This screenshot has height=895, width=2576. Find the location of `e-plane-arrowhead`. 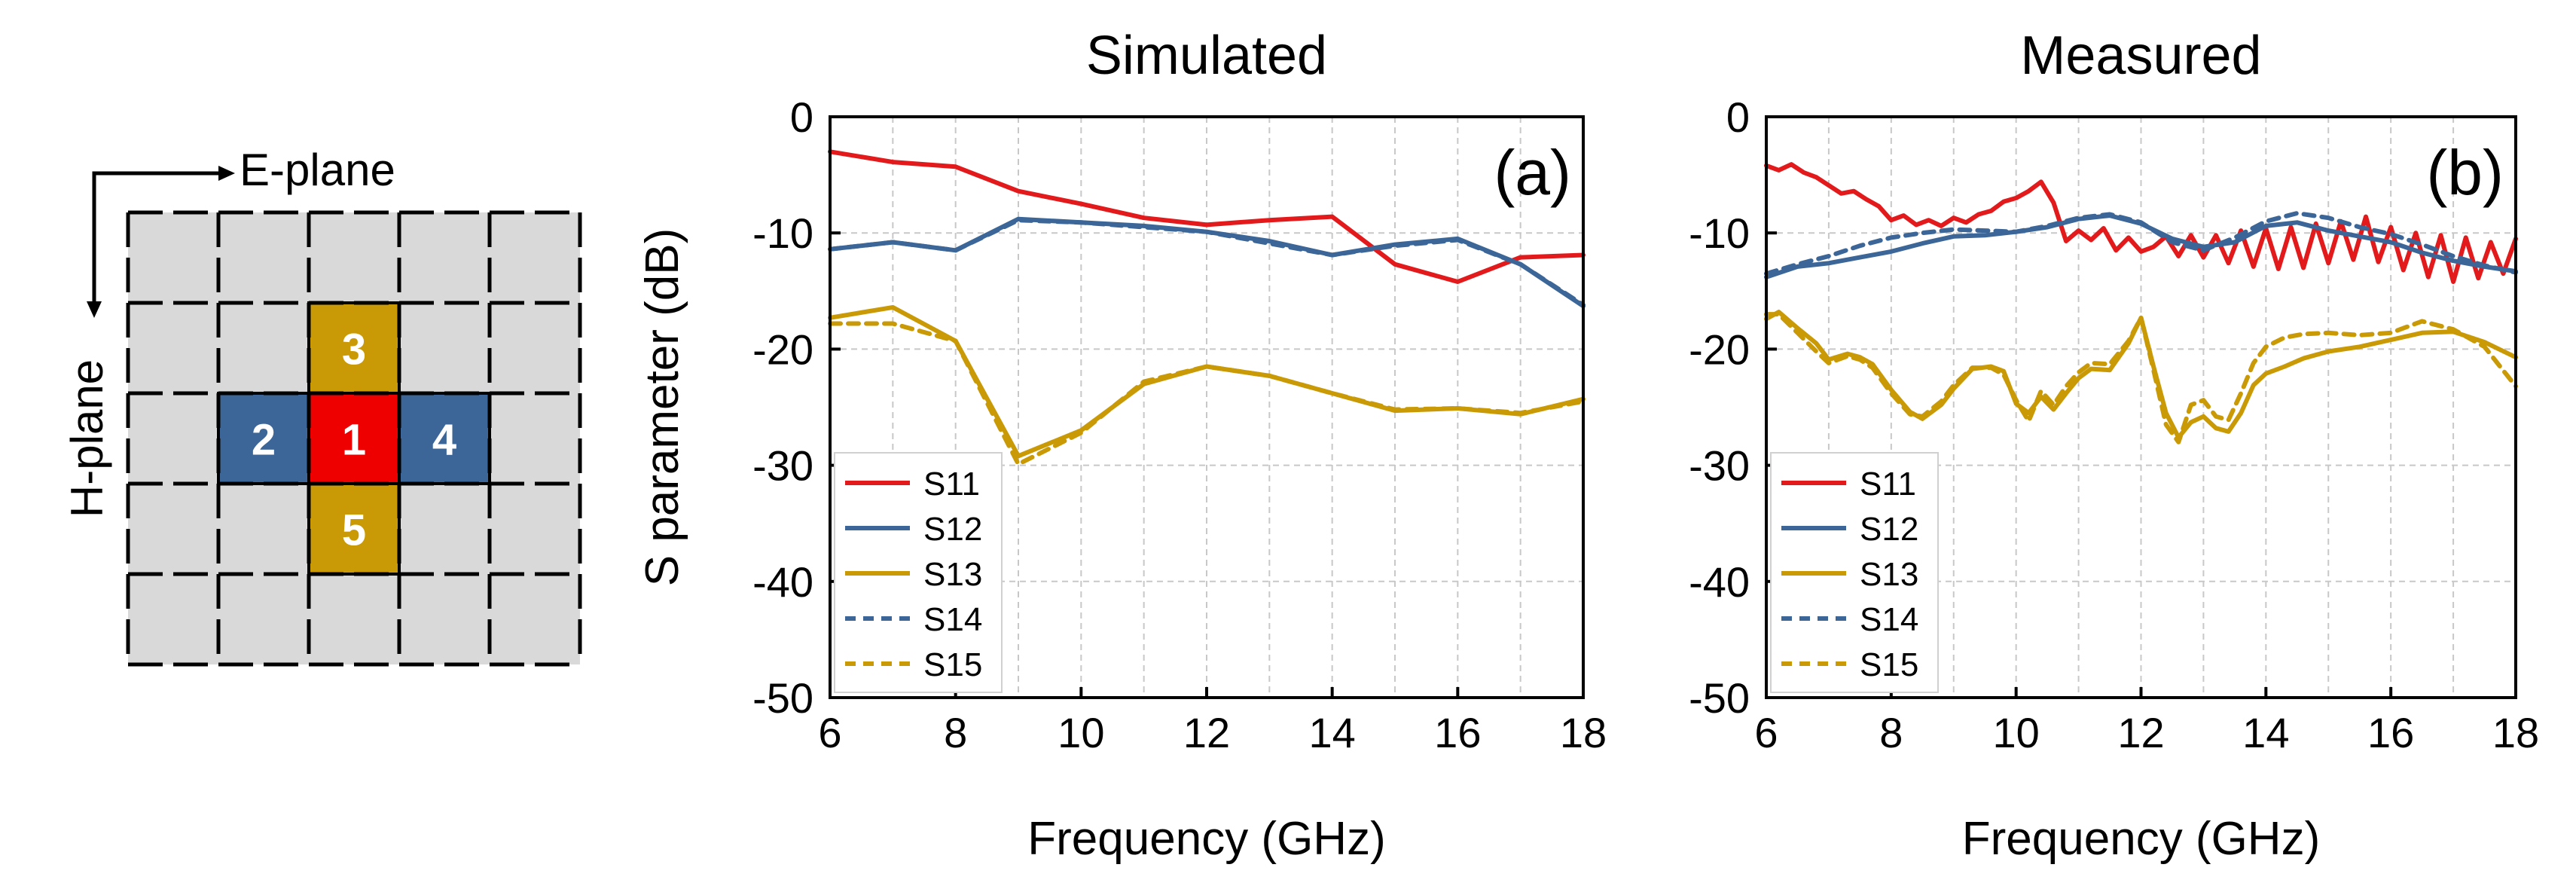

e-plane-arrowhead is located at coordinates (227, 173).